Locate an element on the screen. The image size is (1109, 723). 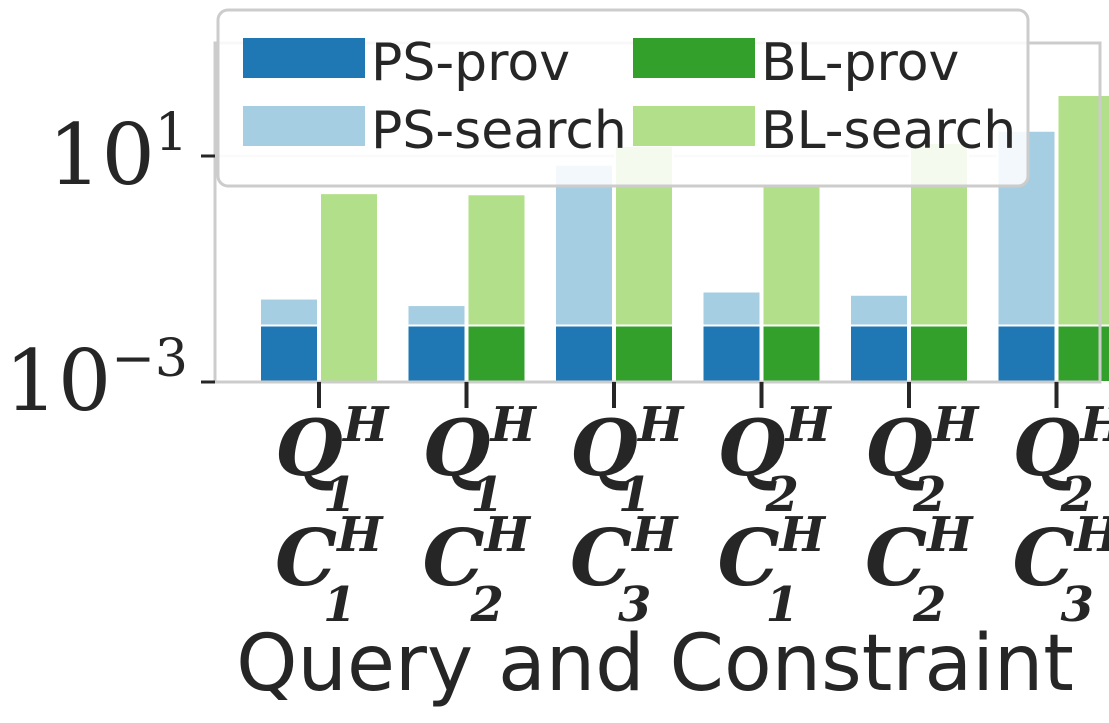
x-tick-label-constraint: CH3 is located at coordinates (1061, 570).